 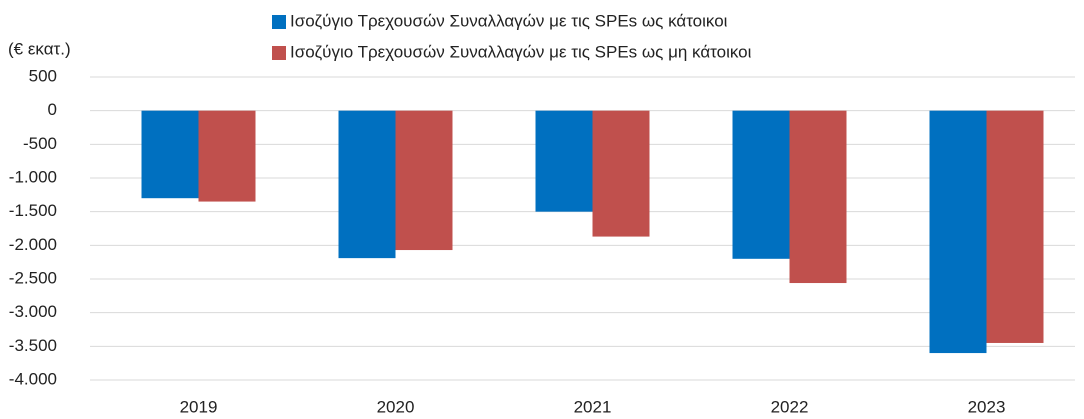 I want to click on x-tick-label: 2019, so click(x=199, y=406).